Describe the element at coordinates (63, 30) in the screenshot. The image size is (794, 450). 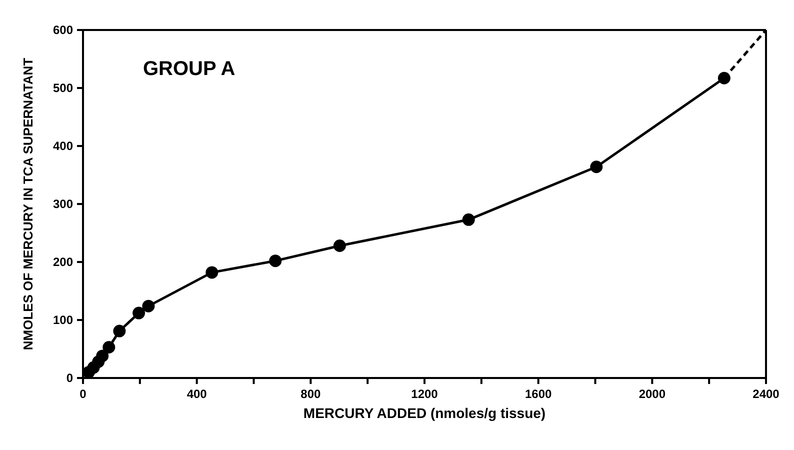
I see `y-tick-label: 600` at that location.